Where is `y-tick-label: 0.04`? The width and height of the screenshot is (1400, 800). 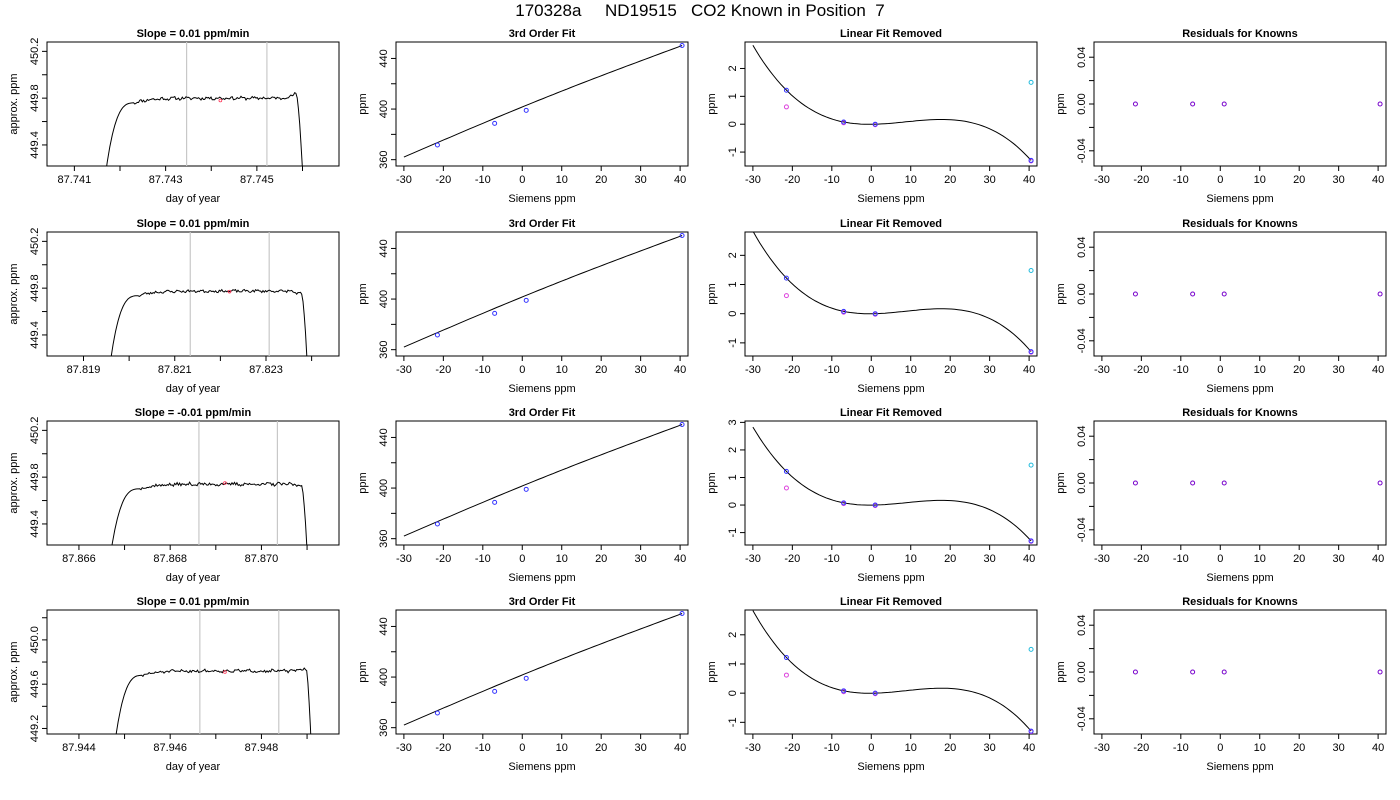
y-tick-label: 0.04 is located at coordinates (1082, 435).